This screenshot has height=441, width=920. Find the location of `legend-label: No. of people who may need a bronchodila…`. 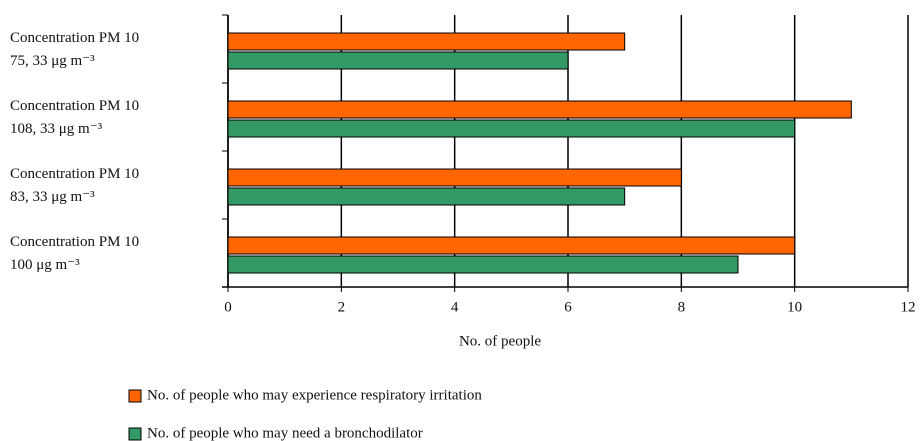

legend-label: No. of people who may need a bronchodila… is located at coordinates (285, 433).